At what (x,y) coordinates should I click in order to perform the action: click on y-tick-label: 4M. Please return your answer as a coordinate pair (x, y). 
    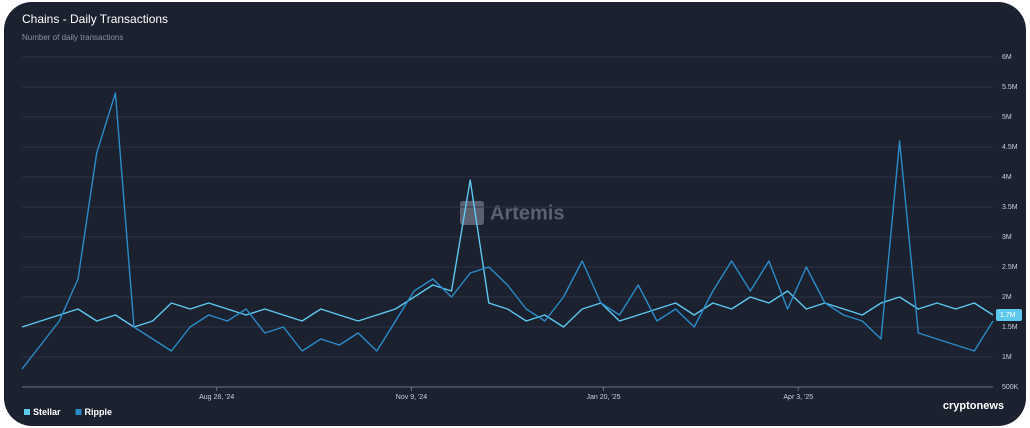
    Looking at the image, I should click on (1007, 177).